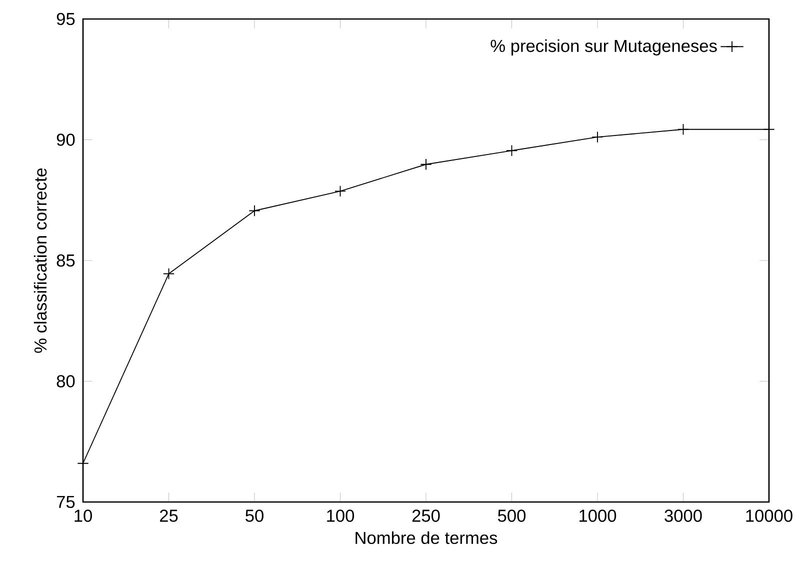 This screenshot has height=570, width=801. What do you see at coordinates (65, 381) in the screenshot?
I see `y-tick-label: 80` at bounding box center [65, 381].